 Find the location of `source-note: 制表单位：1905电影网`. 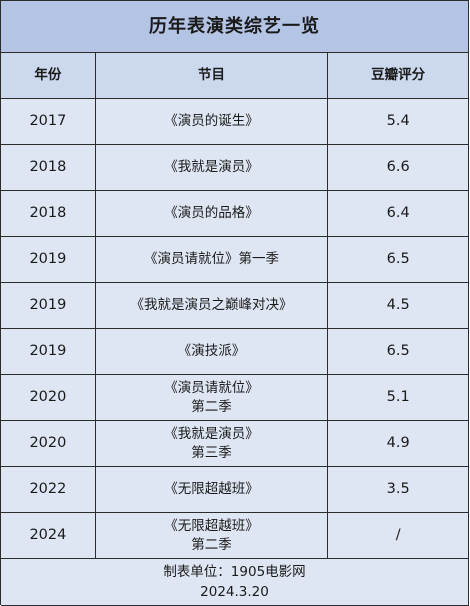

source-note: 制表单位：1905电影网 is located at coordinates (234, 572).